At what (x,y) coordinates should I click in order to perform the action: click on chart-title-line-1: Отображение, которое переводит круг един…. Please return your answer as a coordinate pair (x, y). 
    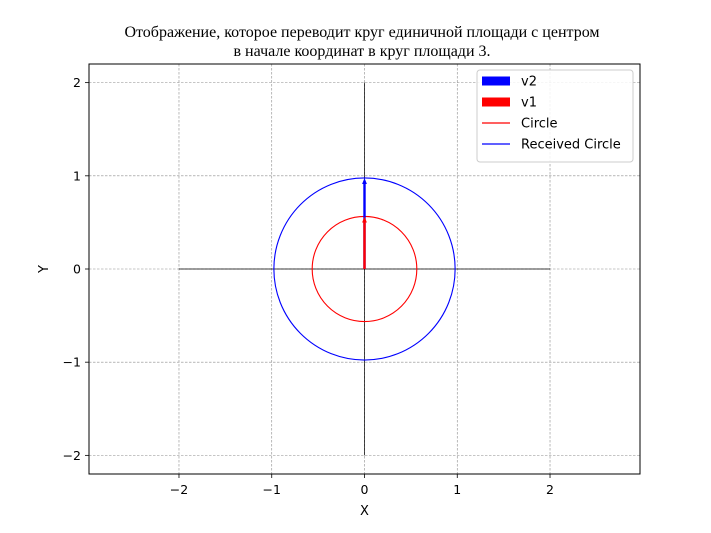
    Looking at the image, I should click on (361, 32).